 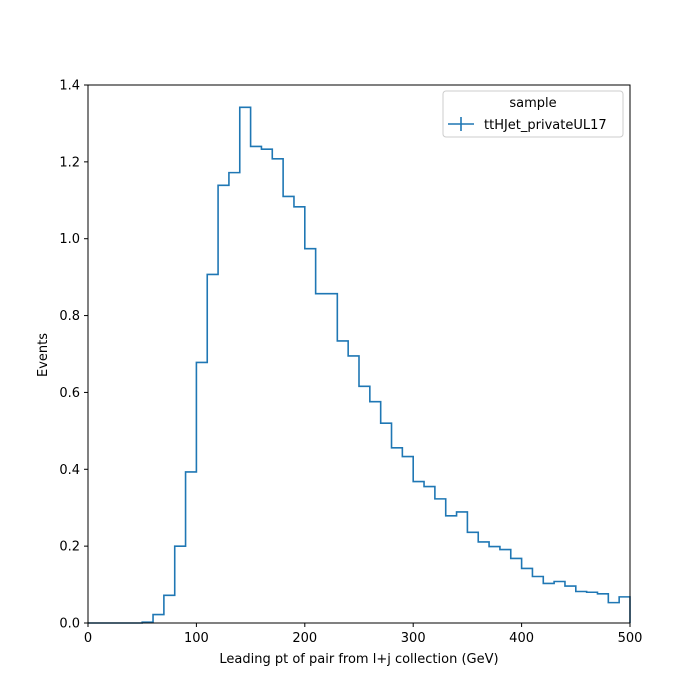 What do you see at coordinates (73, 355) in the screenshot?
I see `y-axis: 0.0 0.2 0.4 0.6 0.8 1.0 1.2 1.4` at bounding box center [73, 355].